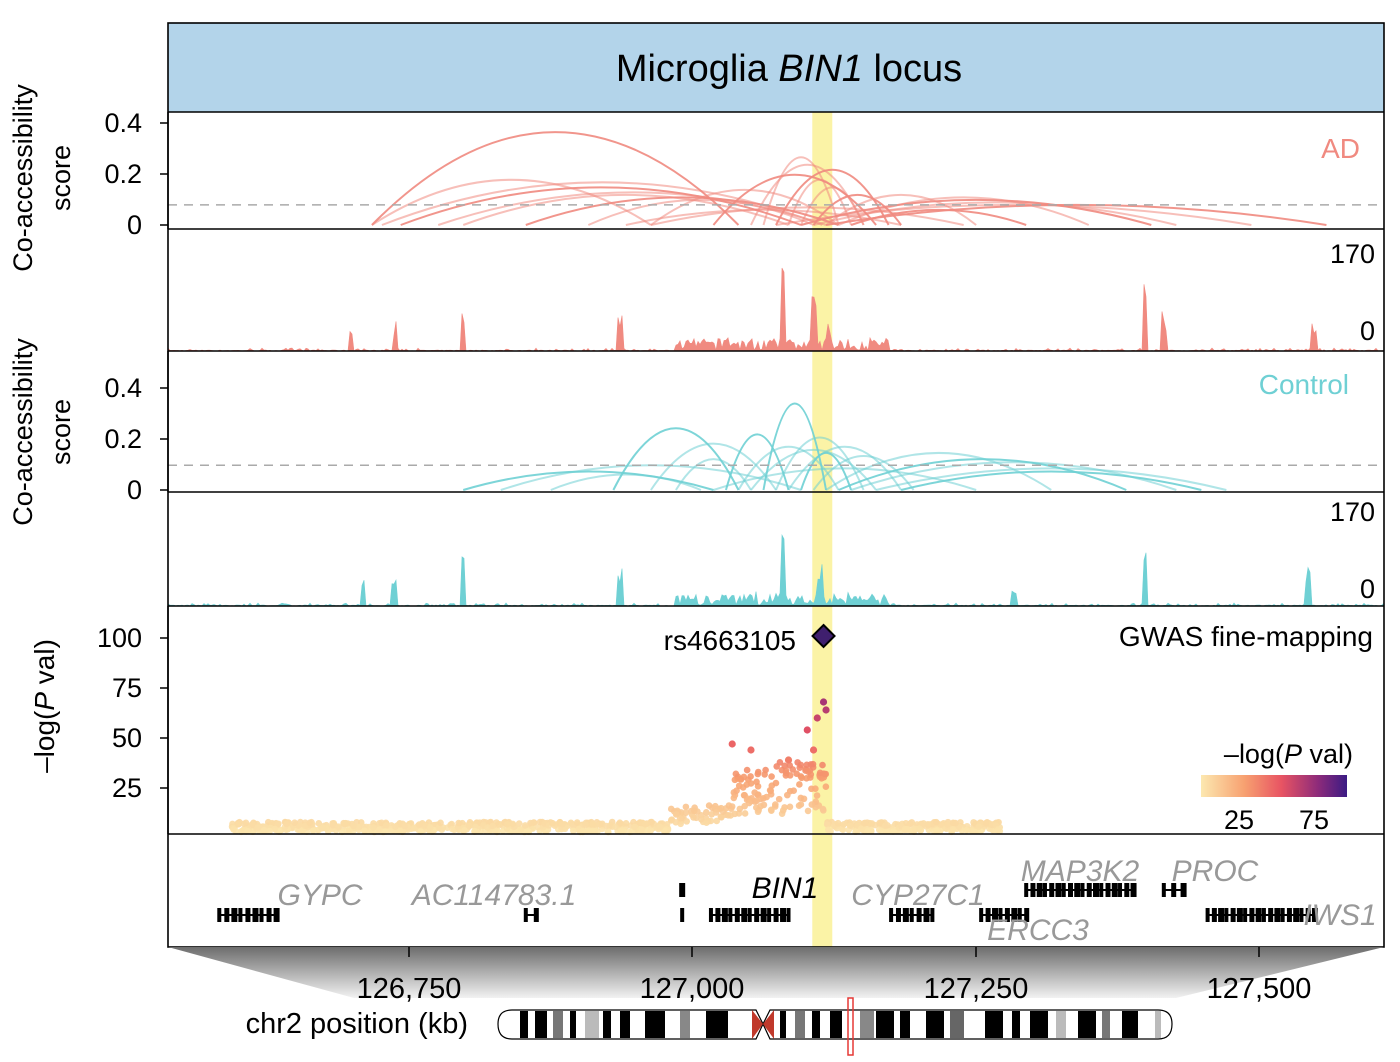 The width and height of the screenshot is (1400, 1062). I want to click on ad-coaccess-ylabel-line1: Co-accessibility, so click(23, 178).